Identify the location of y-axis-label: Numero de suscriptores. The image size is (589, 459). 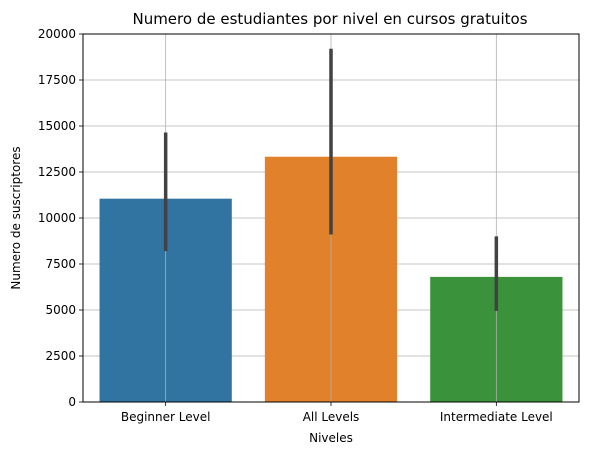
(16, 217).